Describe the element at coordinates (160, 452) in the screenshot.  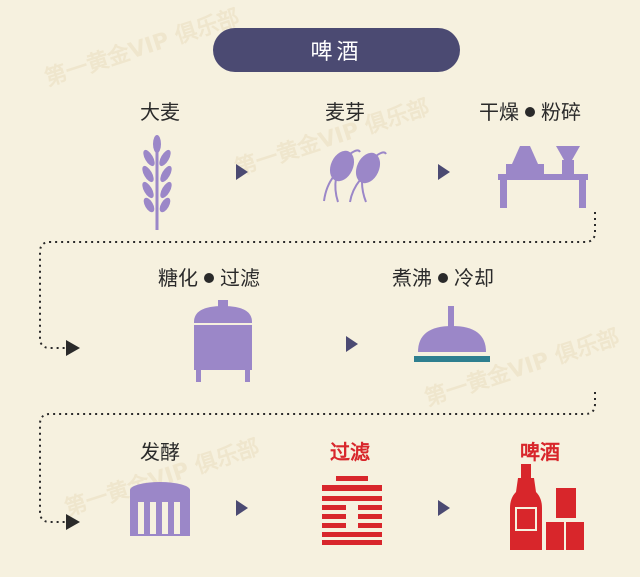
I see `step-label-ferment: 发酵` at that location.